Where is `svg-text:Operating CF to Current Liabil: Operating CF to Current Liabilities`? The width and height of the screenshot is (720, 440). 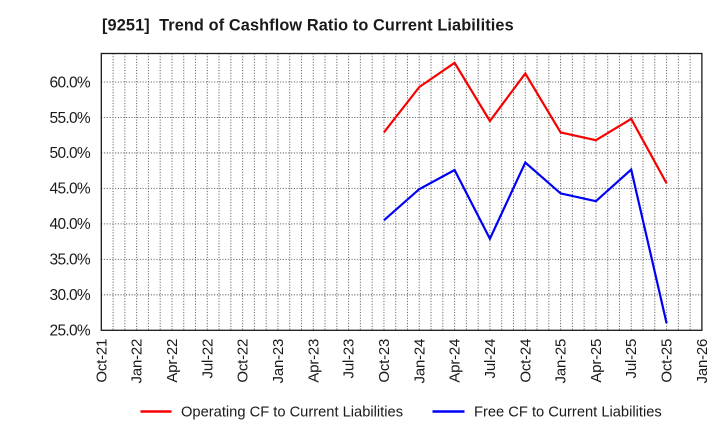
svg-text:Operating CF to Current Liabil: Operating CF to Current Liabilities is located at coordinates (292, 412).